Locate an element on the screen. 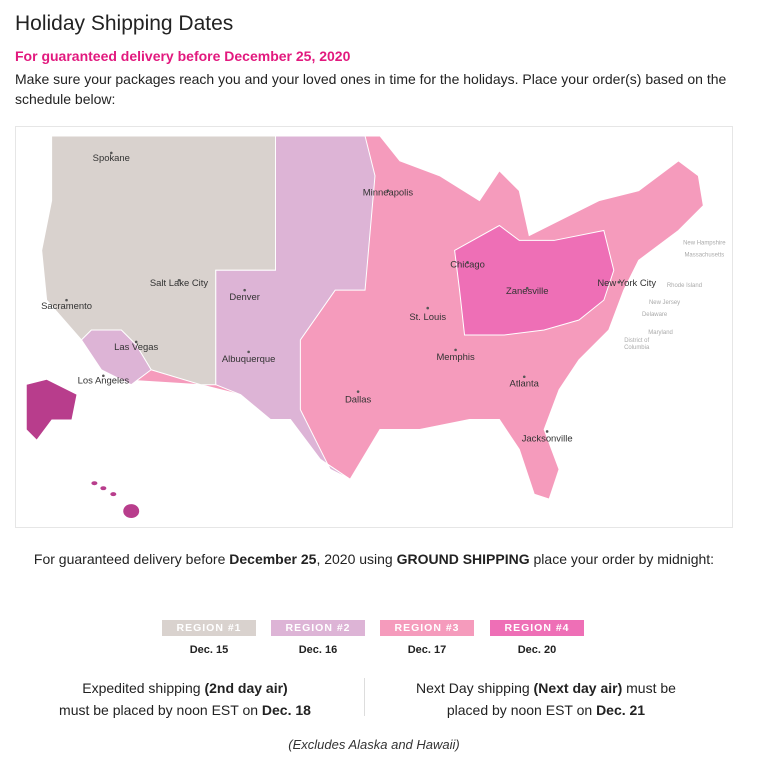 This screenshot has width=768, height=764. region-3-badge: REGION #3 is located at coordinates (427, 628).